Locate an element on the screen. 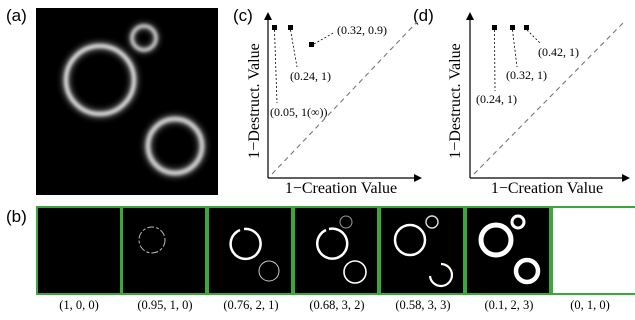 The width and height of the screenshot is (635, 320). large-ring is located at coordinates (100, 80).